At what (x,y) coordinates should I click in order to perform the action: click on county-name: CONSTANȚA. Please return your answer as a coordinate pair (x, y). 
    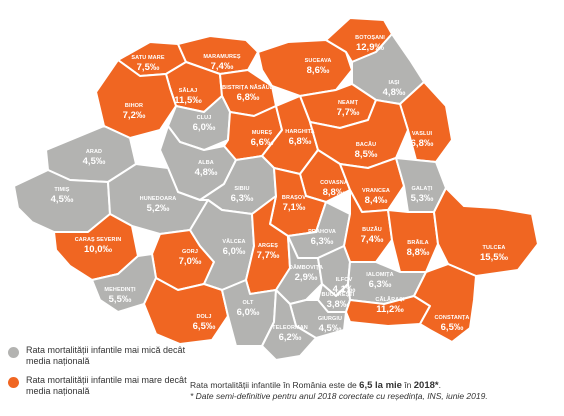
    Looking at the image, I should click on (452, 318).